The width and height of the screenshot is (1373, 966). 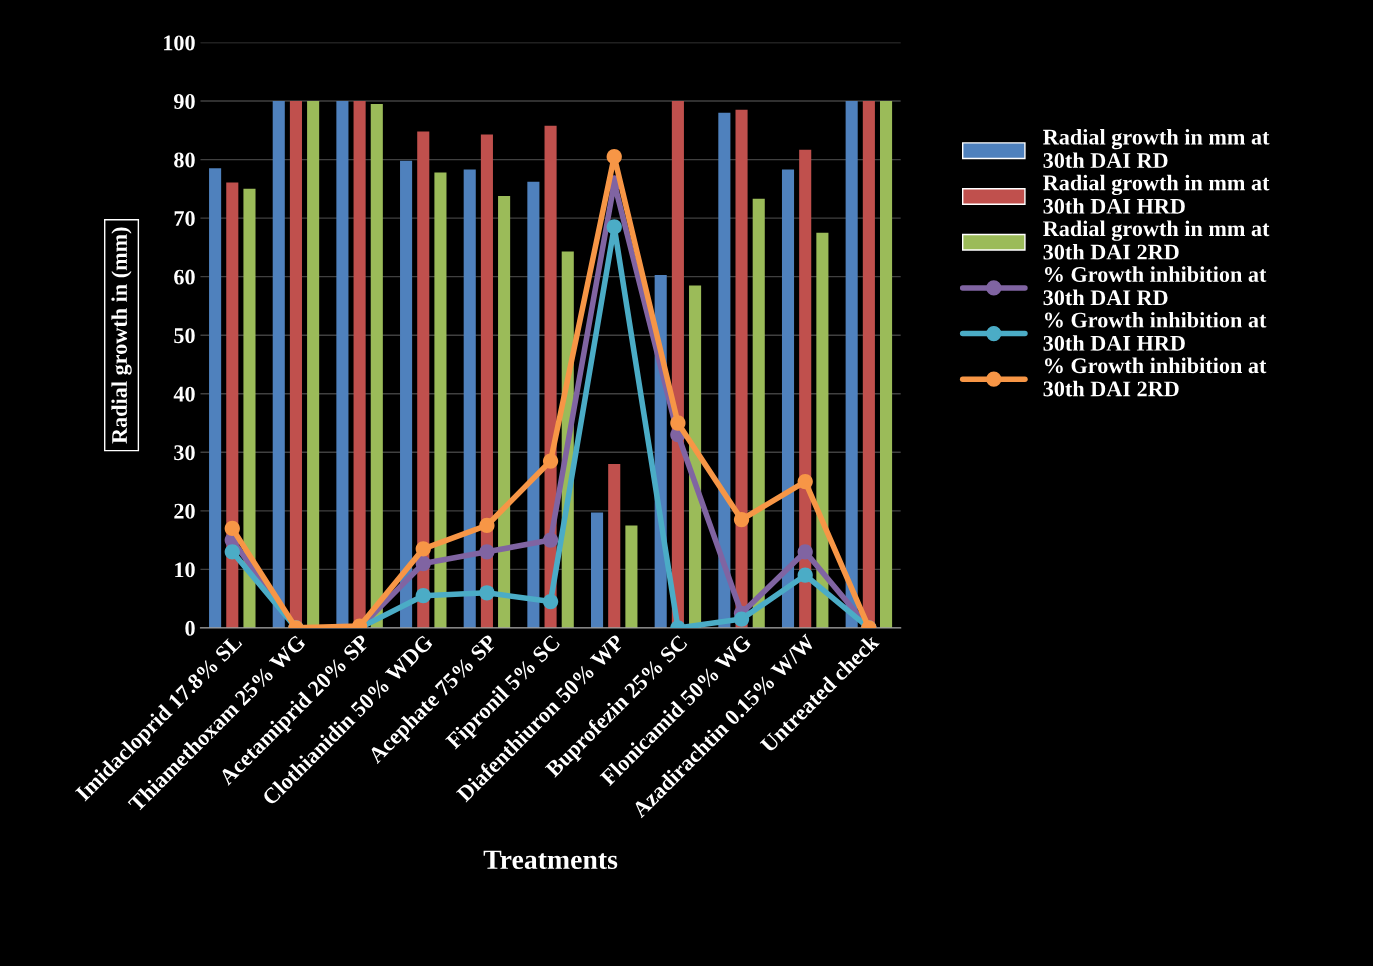 What do you see at coordinates (184, 160) in the screenshot?
I see `y-tick-label: 80` at bounding box center [184, 160].